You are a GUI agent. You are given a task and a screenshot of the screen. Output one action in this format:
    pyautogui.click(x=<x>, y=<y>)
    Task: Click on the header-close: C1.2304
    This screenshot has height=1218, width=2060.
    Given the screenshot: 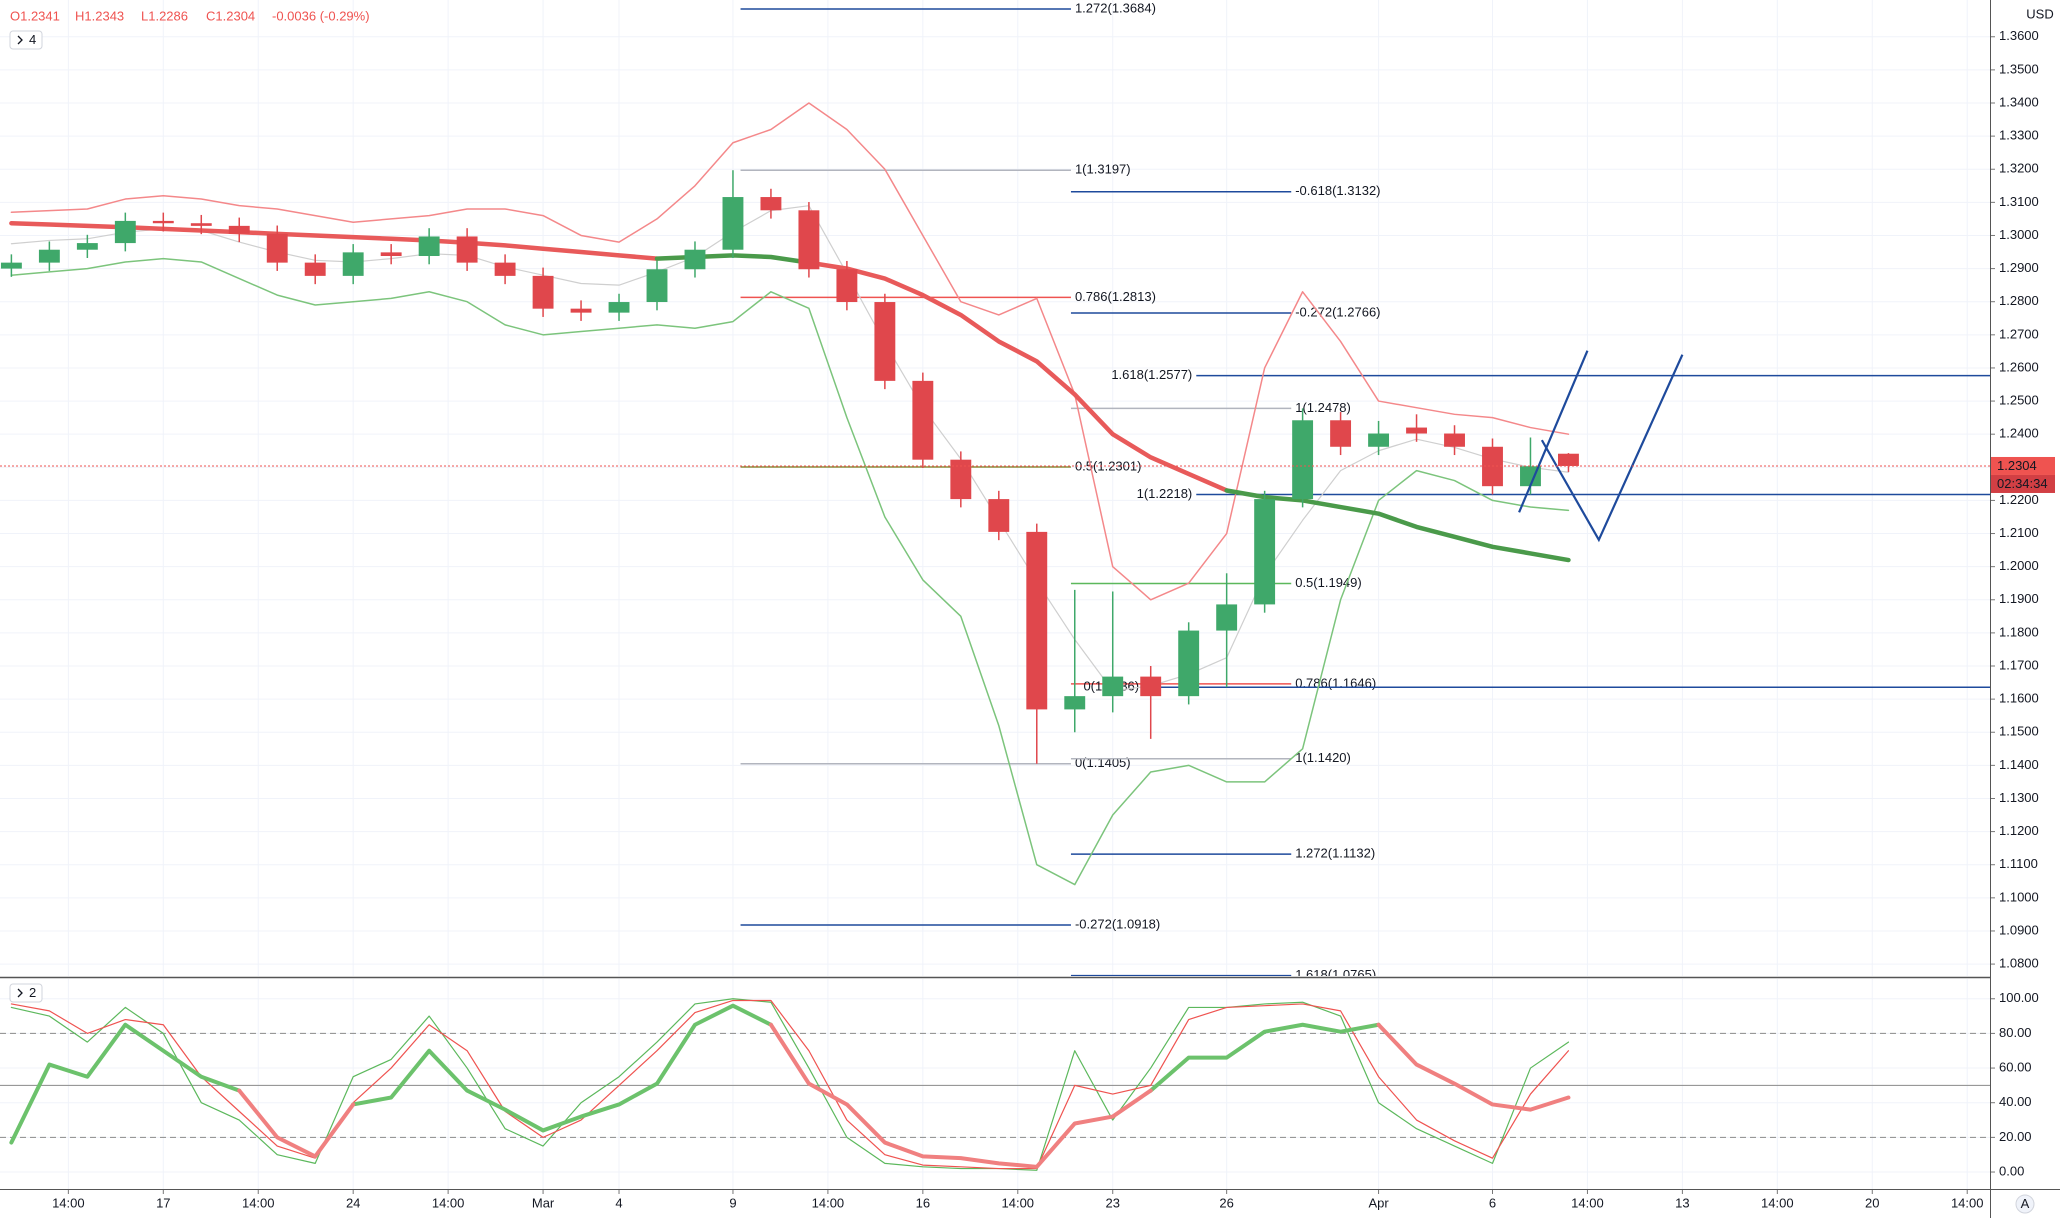 What is the action you would take?
    pyautogui.click(x=230, y=15)
    